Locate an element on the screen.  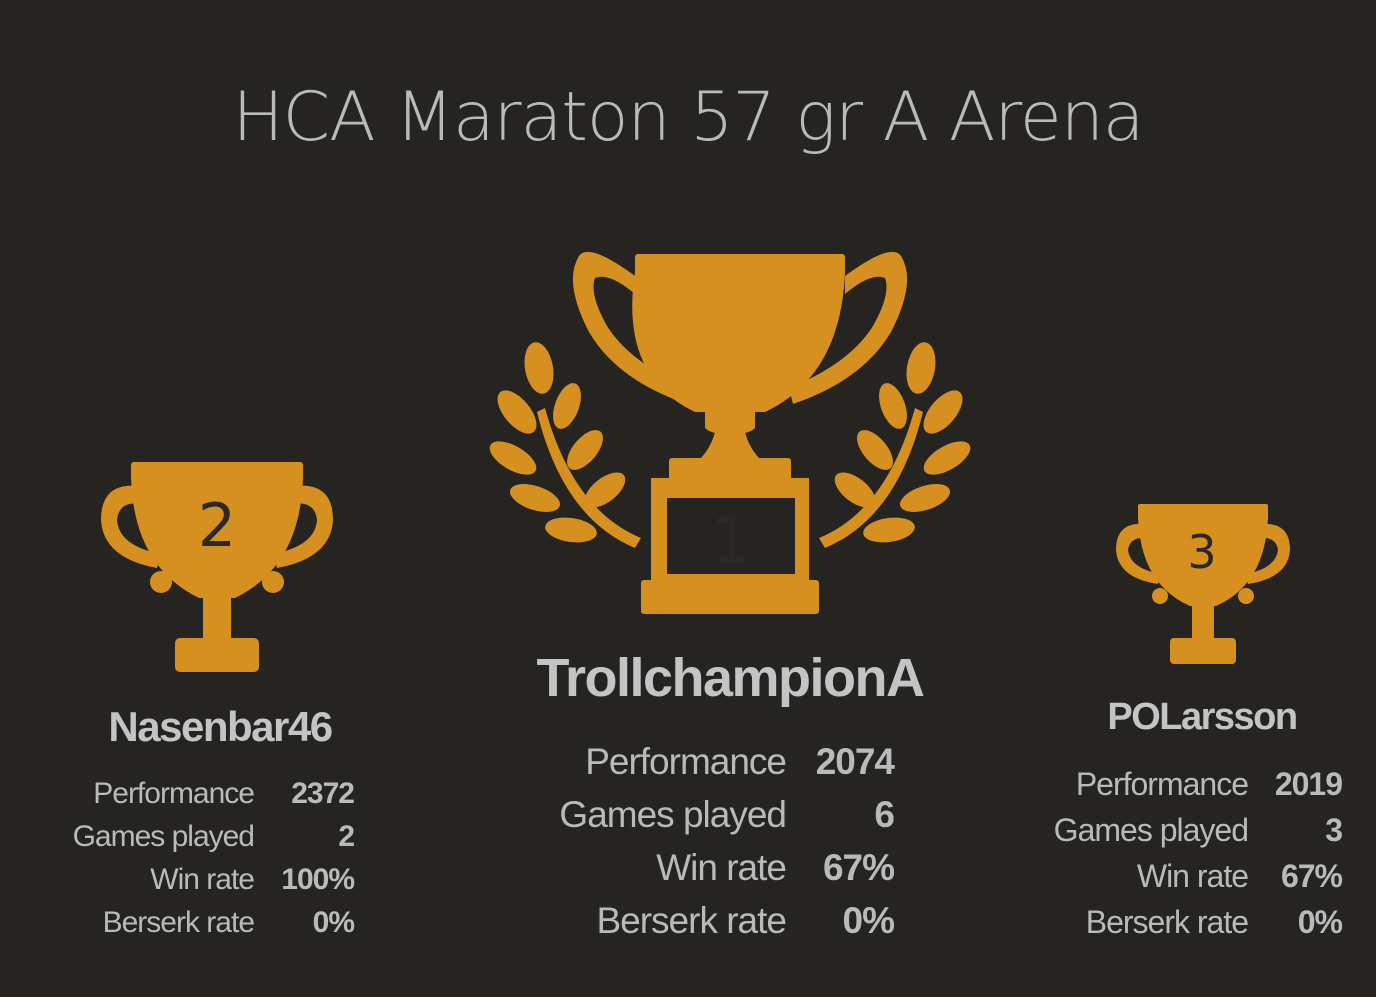
player-name-third: POLarsson is located at coordinates (1202, 717).